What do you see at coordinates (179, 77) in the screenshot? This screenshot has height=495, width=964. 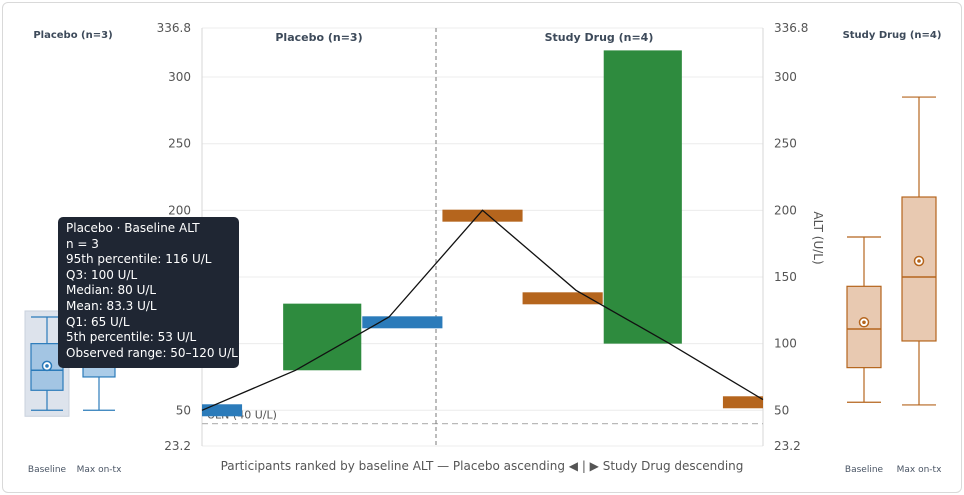 I see `left-tick-label: 300` at bounding box center [179, 77].